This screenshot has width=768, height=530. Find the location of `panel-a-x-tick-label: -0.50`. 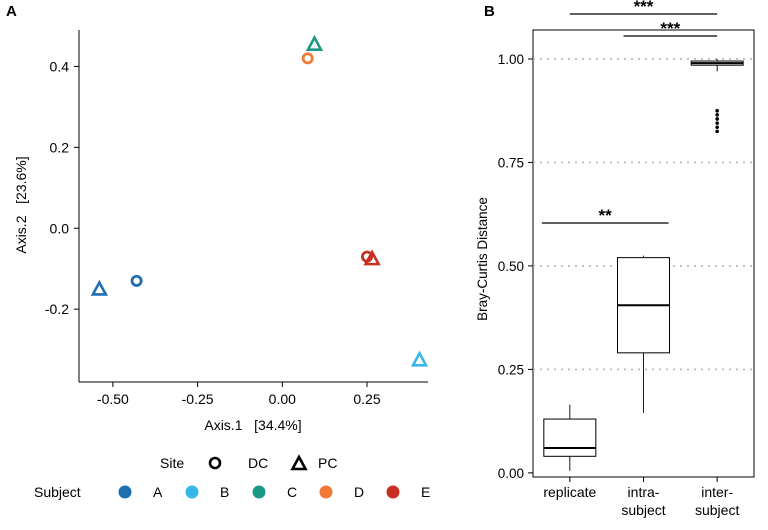

panel-a-x-tick-label: -0.50 is located at coordinates (113, 399).